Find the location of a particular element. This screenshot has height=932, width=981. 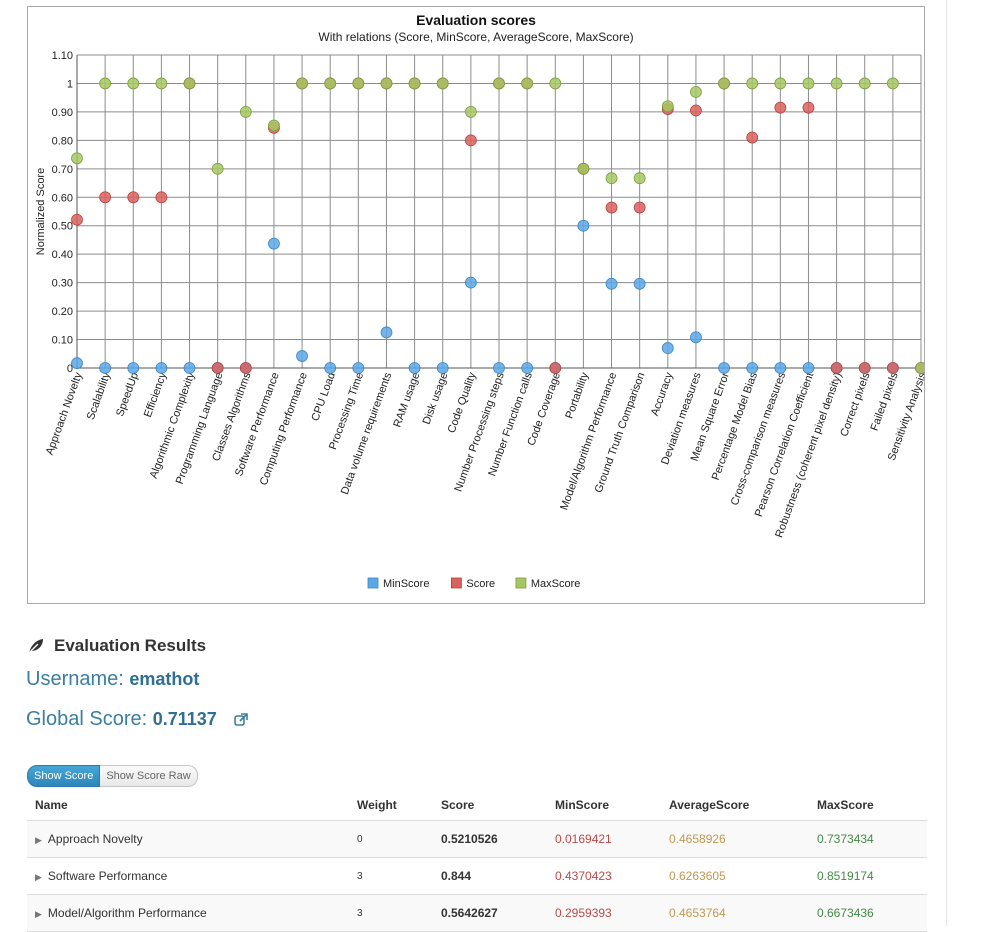

col-header-weight: Weight is located at coordinates (391, 805).